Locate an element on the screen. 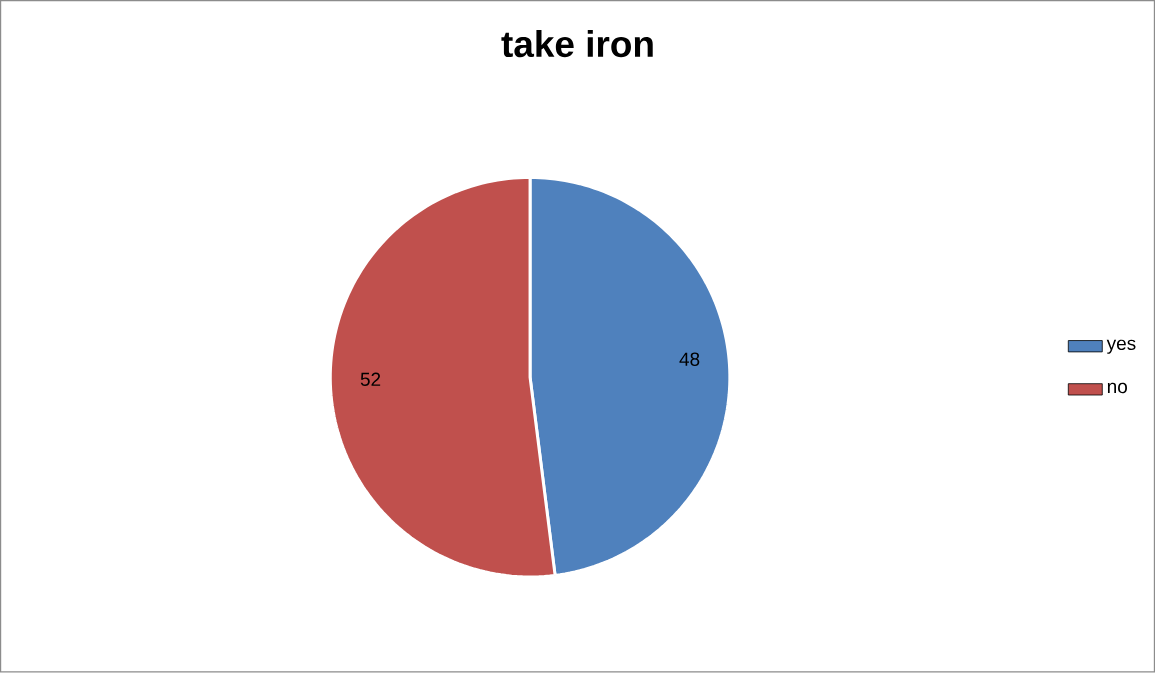  chart-title: take iron is located at coordinates (577, 44).